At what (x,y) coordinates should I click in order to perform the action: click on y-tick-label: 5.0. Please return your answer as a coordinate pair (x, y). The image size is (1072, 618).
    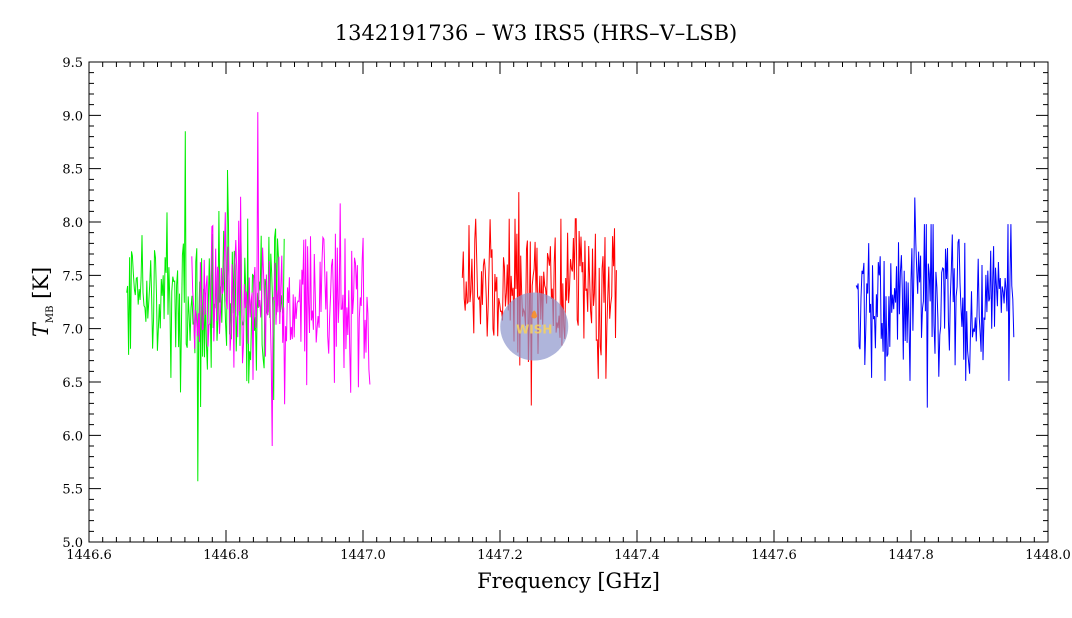
    Looking at the image, I should click on (72, 543).